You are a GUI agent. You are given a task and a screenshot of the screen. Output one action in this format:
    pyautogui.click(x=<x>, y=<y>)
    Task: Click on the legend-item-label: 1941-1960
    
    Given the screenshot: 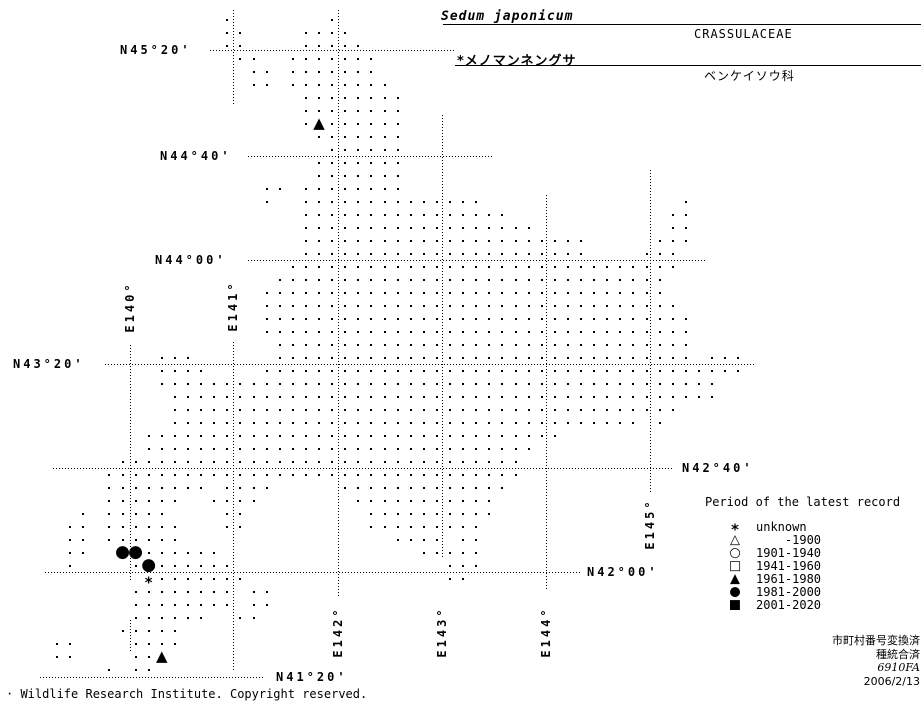 What is the action you would take?
    pyautogui.click(x=789, y=566)
    